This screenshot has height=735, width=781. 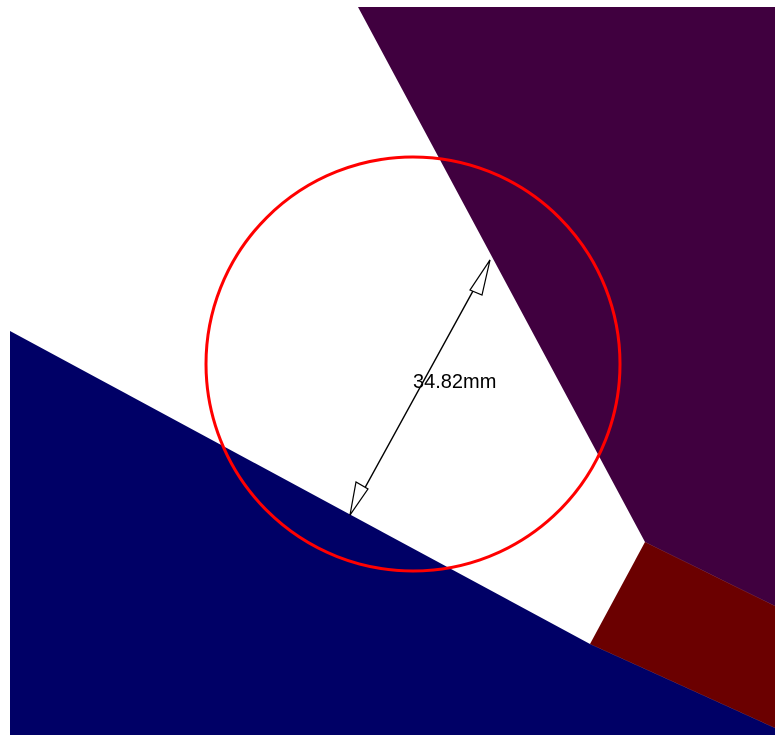 I want to click on arrowhead-top, so click(x=480, y=277).